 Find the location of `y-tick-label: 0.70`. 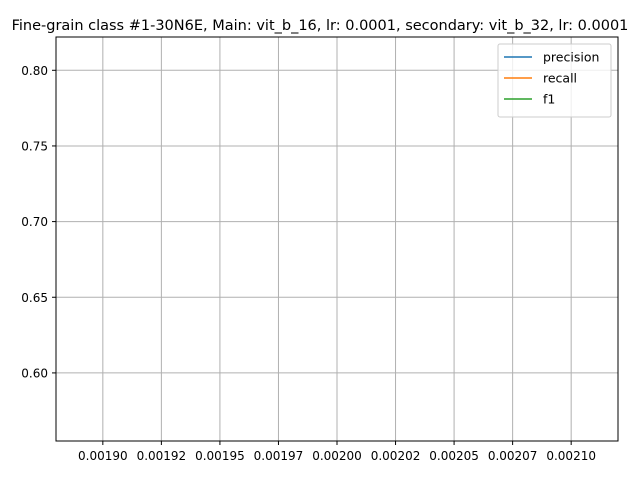

y-tick-label: 0.70 is located at coordinates (34, 222).